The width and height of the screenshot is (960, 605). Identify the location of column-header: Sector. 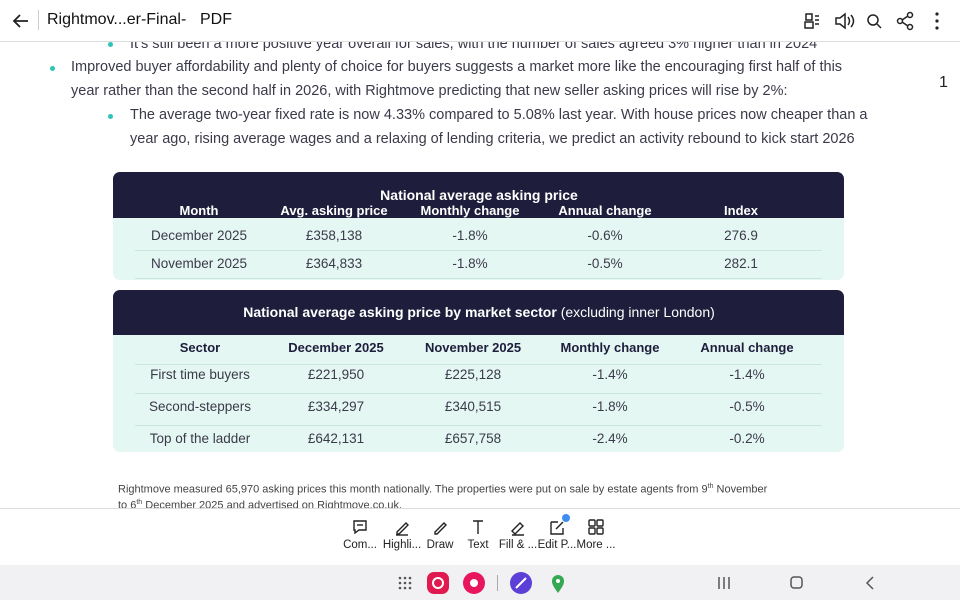
(200, 347).